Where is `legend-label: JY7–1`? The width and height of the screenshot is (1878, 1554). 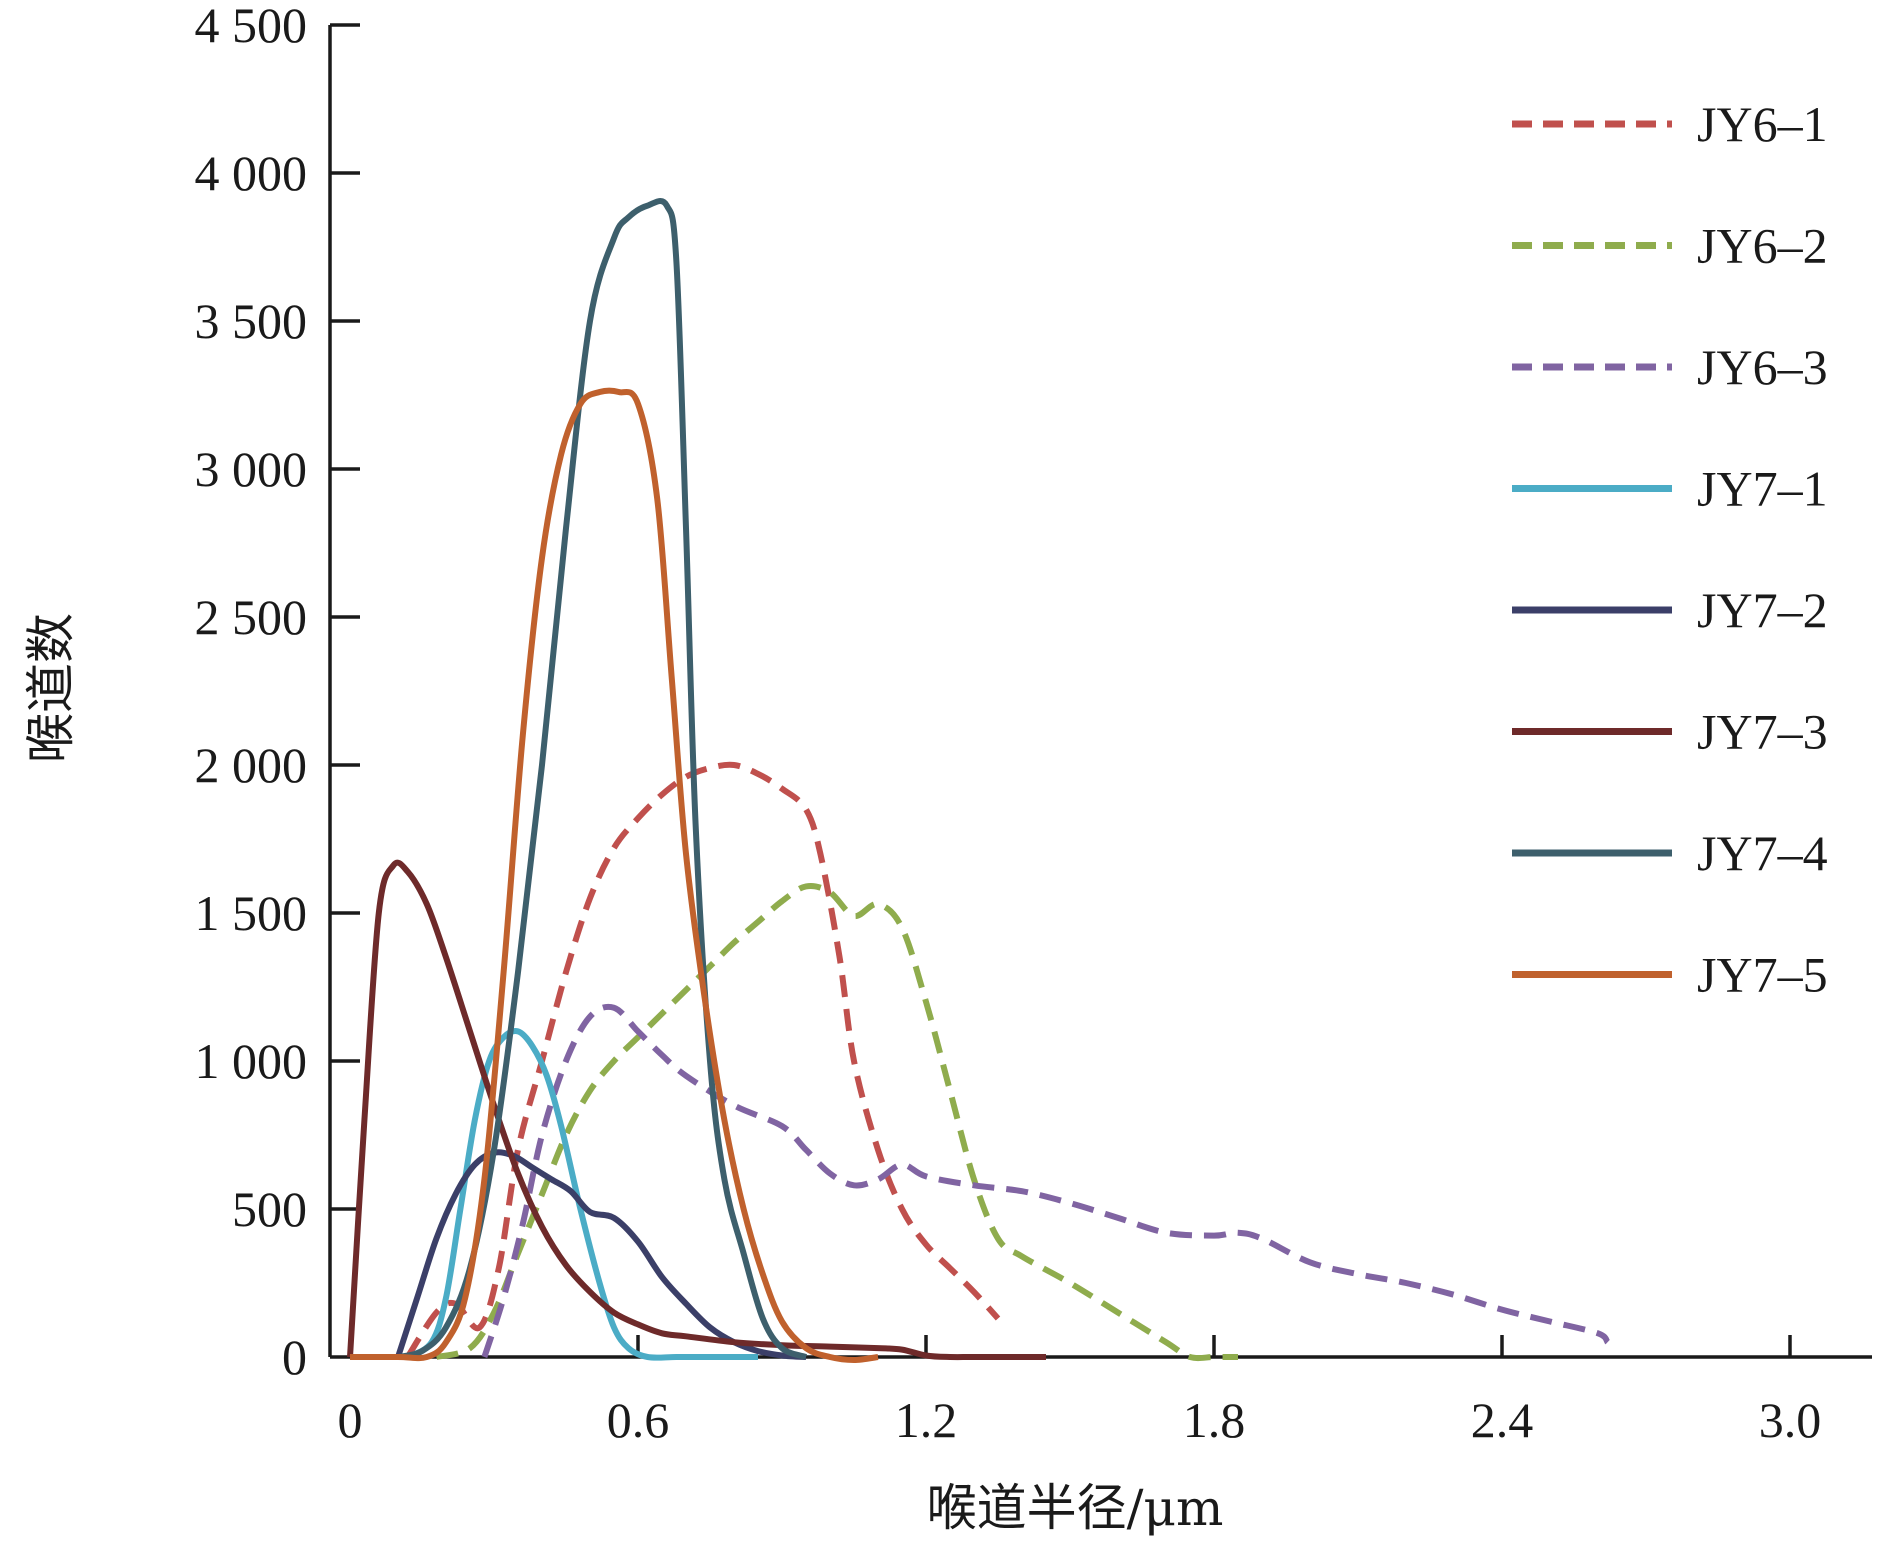
legend-label: JY7–1 is located at coordinates (1762, 489).